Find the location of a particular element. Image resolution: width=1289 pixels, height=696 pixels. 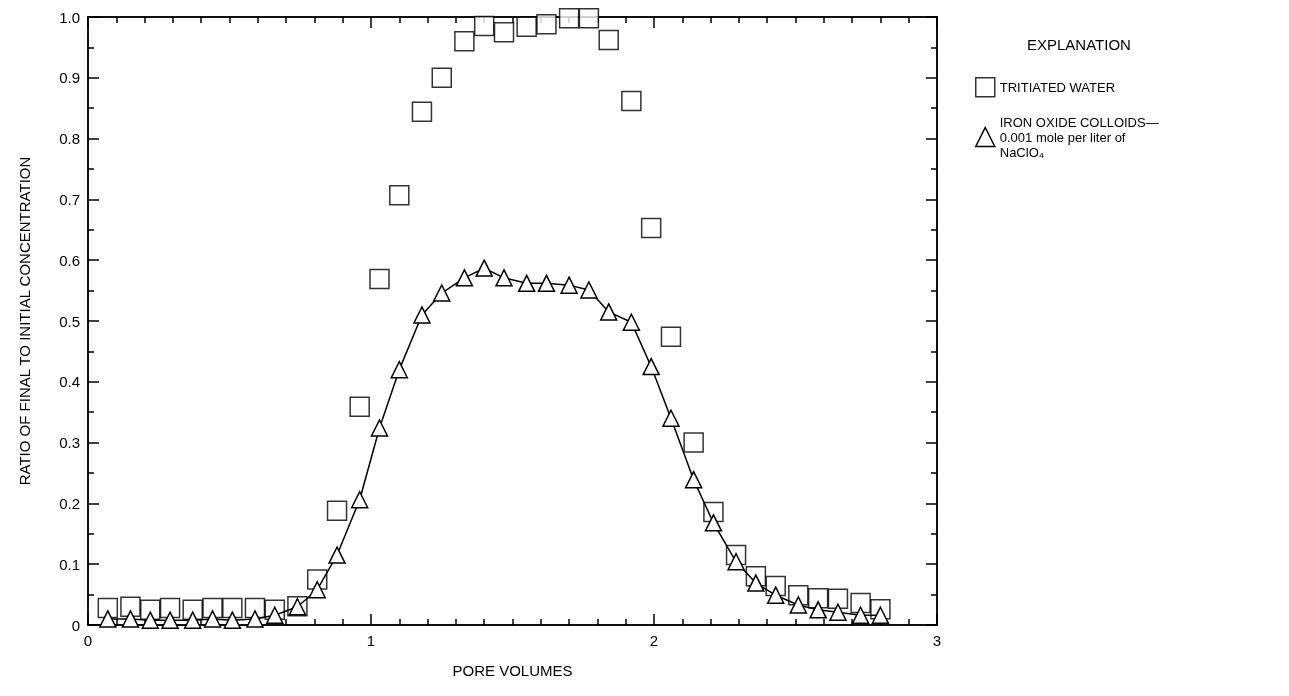

y-tick-label: 0.5 is located at coordinates (69, 321).